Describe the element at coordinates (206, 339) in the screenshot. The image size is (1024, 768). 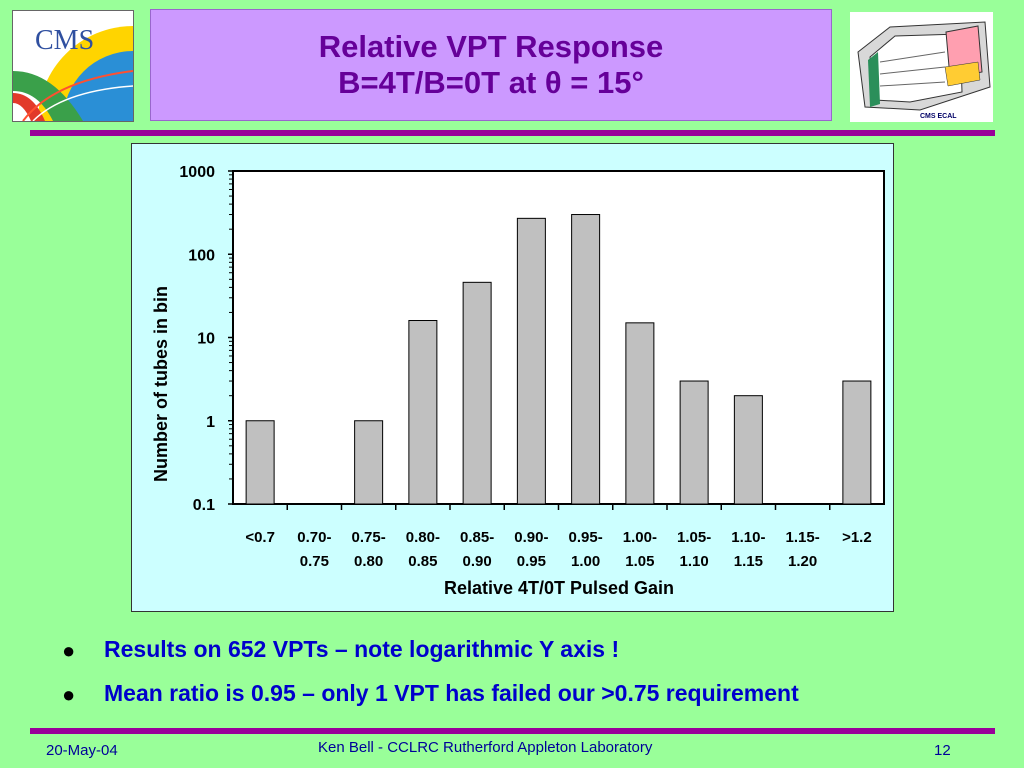
I see `y-tick-label: 10` at that location.